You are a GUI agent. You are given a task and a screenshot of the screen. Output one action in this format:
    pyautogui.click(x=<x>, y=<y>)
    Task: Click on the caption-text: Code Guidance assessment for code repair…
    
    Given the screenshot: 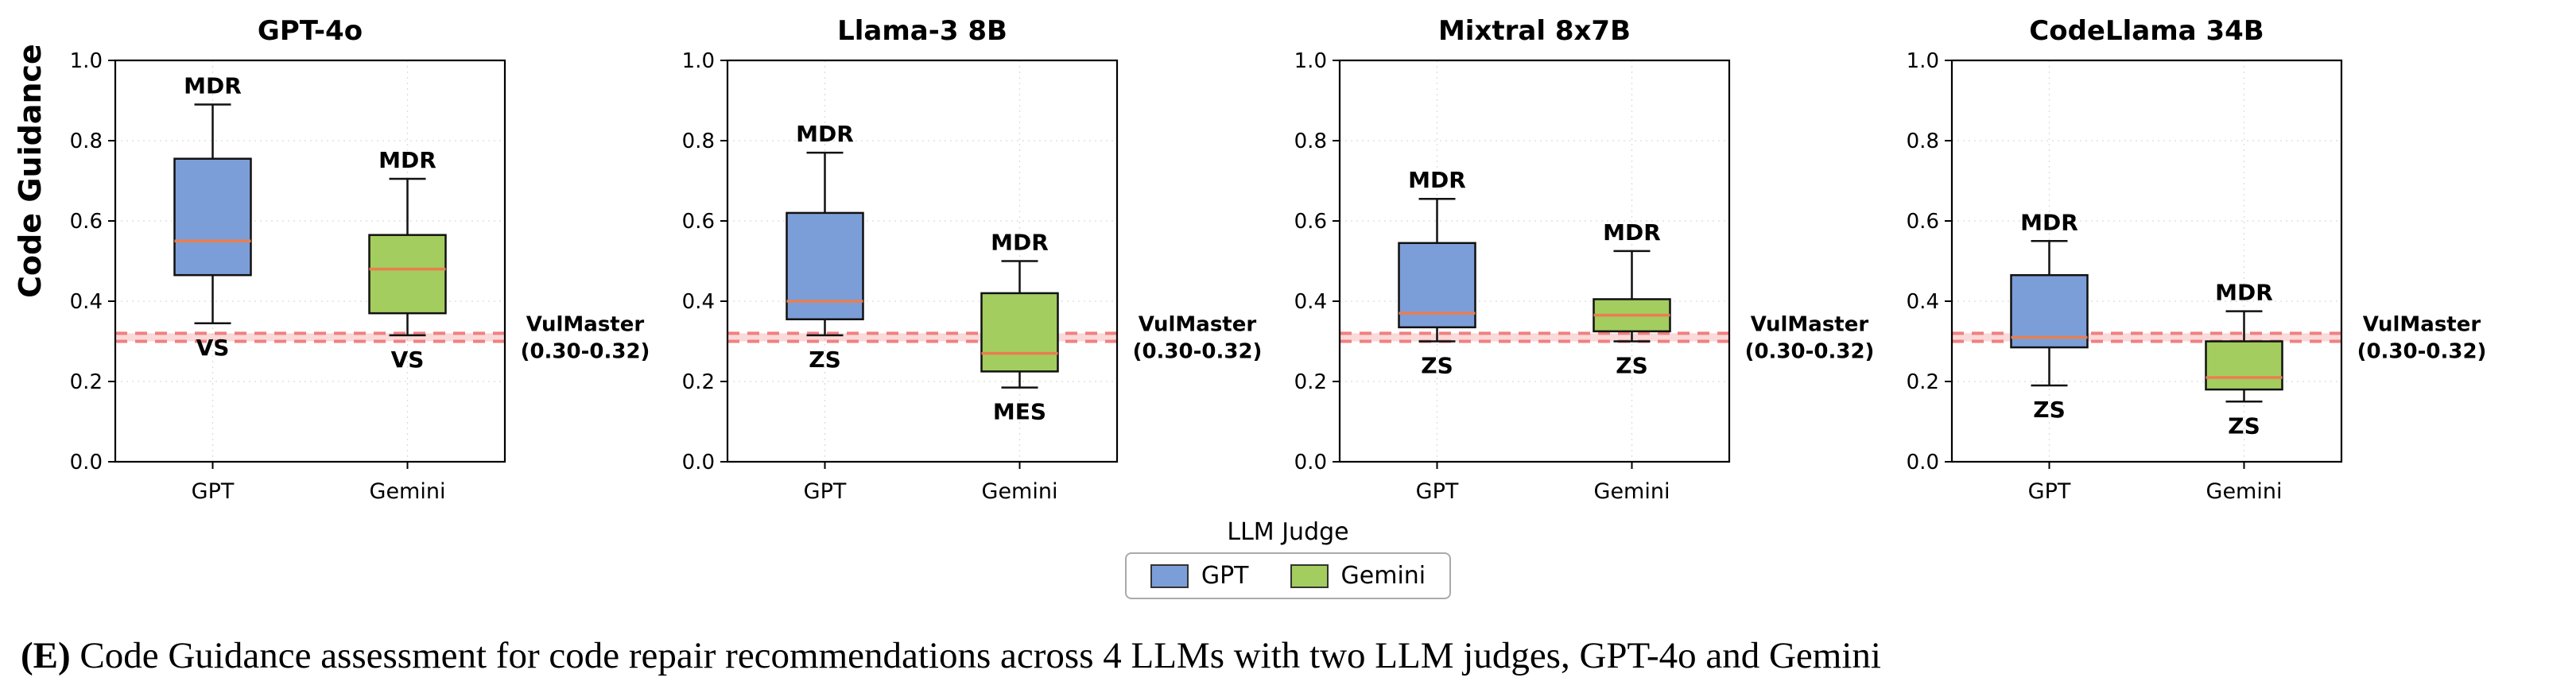 What is the action you would take?
    pyautogui.click(x=975, y=656)
    